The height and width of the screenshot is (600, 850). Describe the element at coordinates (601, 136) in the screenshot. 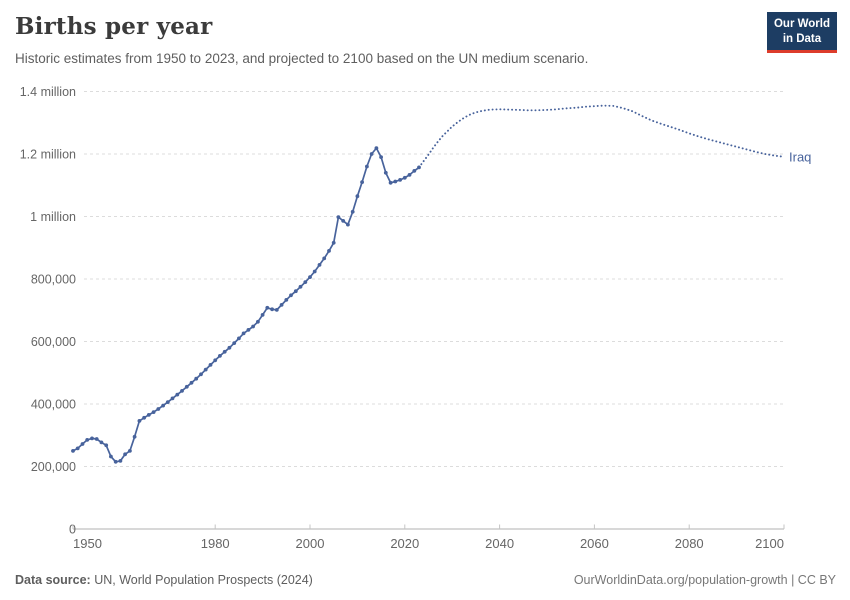

I see `projection-series-line` at that location.